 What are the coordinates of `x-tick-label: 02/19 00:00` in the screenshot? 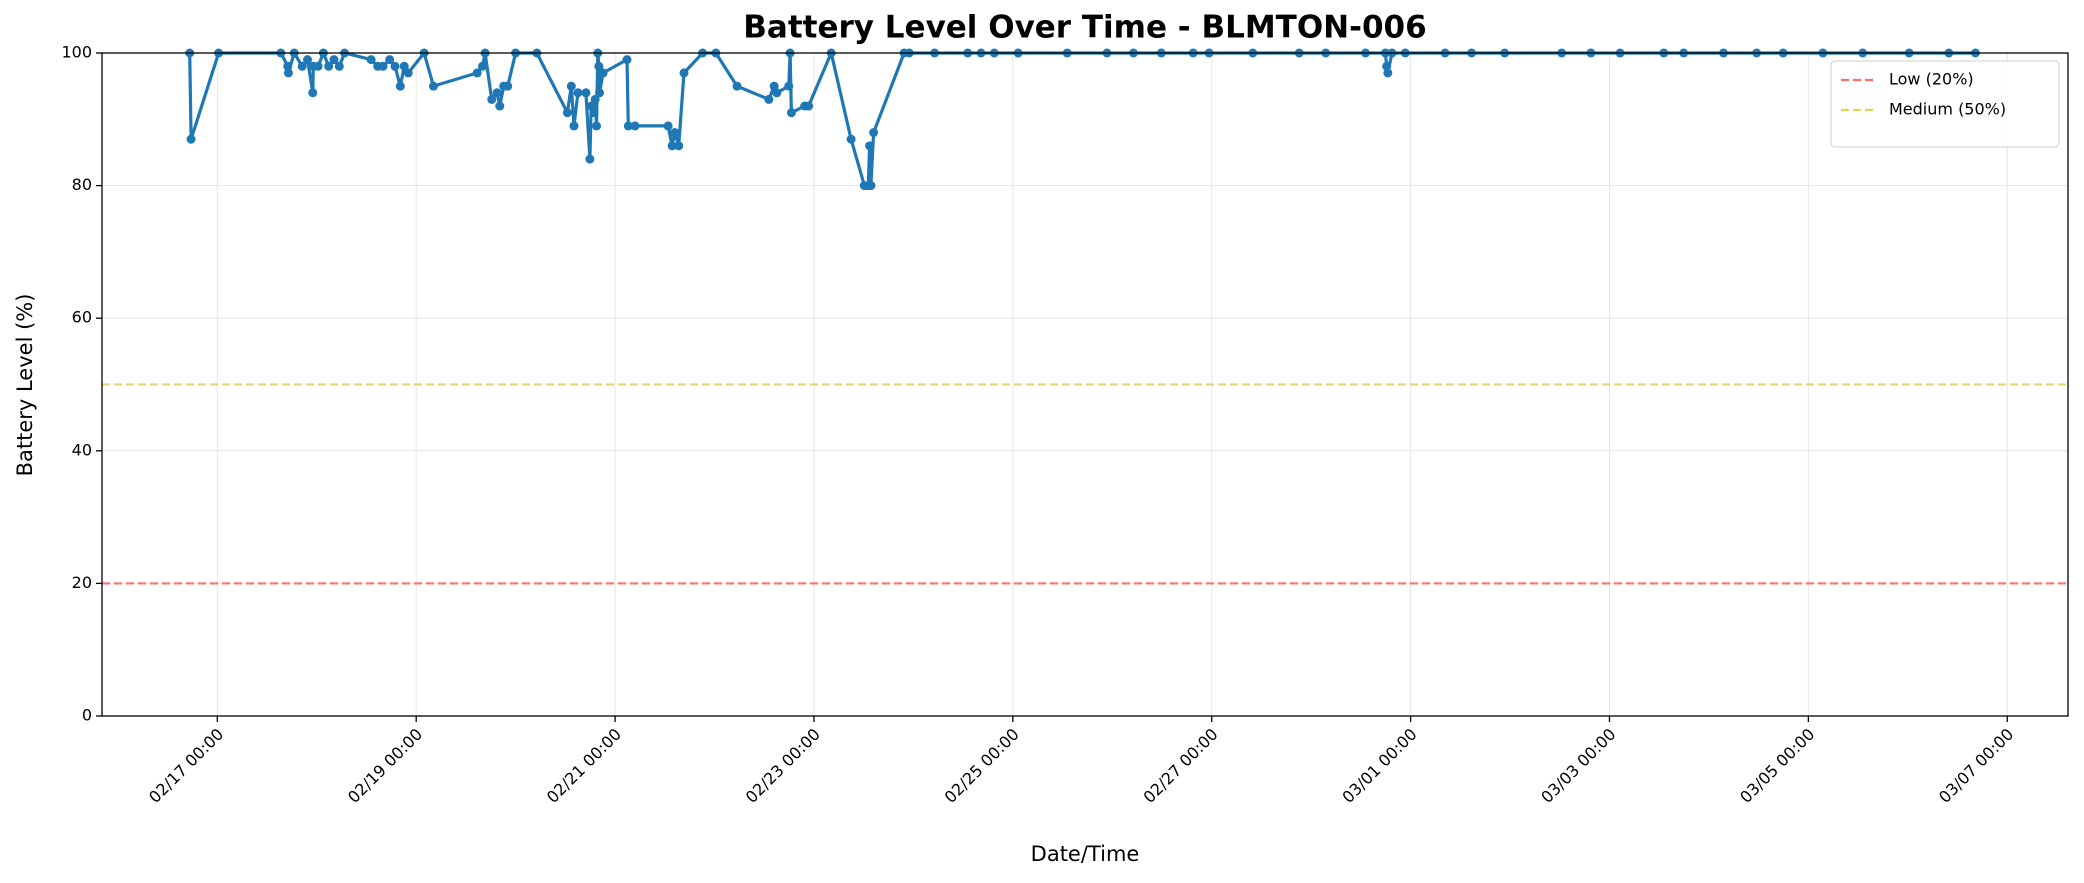 It's located at (385, 766).